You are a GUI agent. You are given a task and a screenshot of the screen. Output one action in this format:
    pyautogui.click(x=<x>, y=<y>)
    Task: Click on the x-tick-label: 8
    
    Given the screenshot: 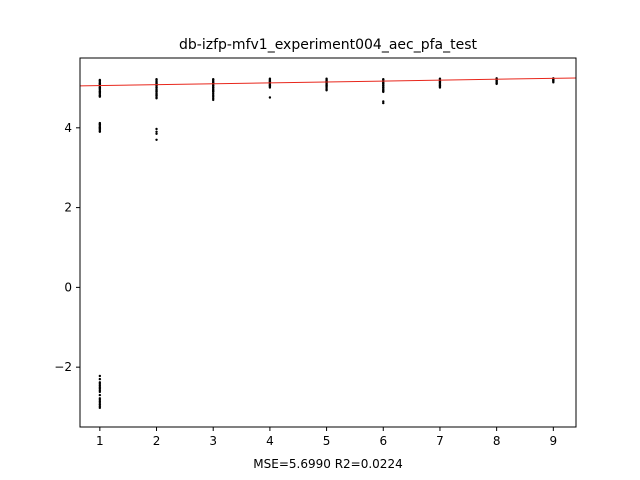 What is the action you would take?
    pyautogui.click(x=497, y=441)
    